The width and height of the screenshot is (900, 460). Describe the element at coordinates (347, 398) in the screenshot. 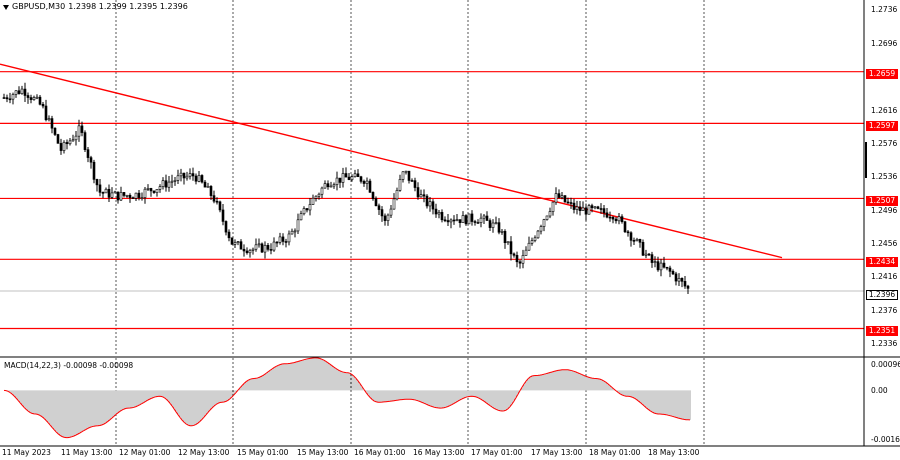

I see `macd-signal-line` at that location.